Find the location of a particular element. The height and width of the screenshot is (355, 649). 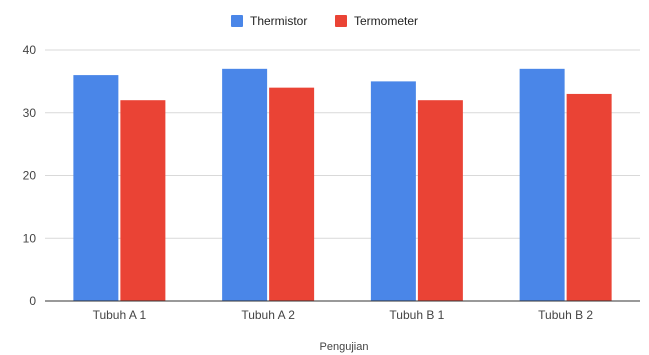

legend-item-termometer: Termometer is located at coordinates (376, 21).